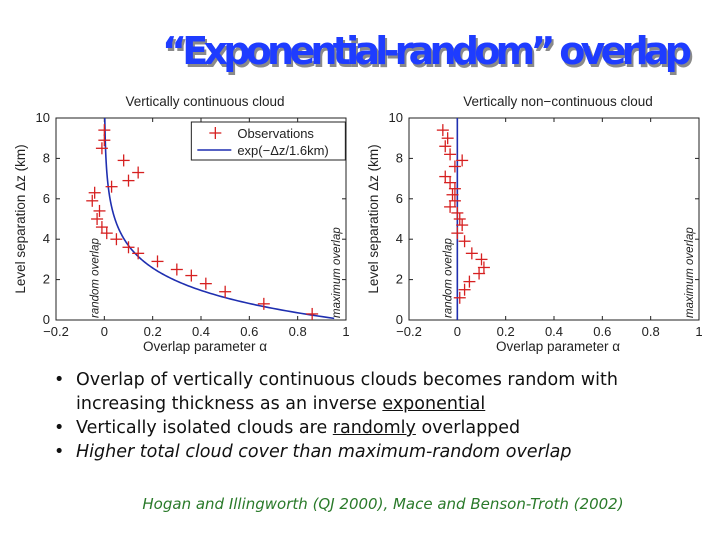 The width and height of the screenshot is (720, 540). I want to click on chart-title: Vertically continuous cloud, so click(204, 101).